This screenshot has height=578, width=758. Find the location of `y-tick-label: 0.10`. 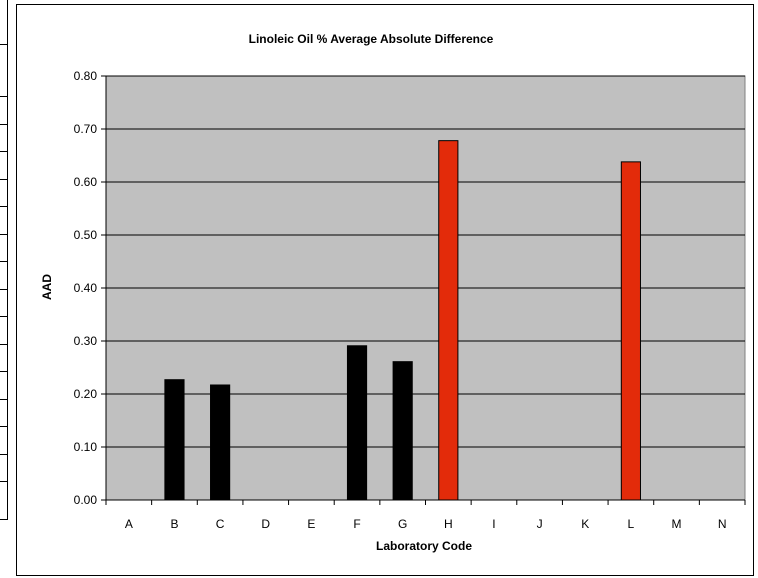

y-tick-label: 0.10 is located at coordinates (86, 447).